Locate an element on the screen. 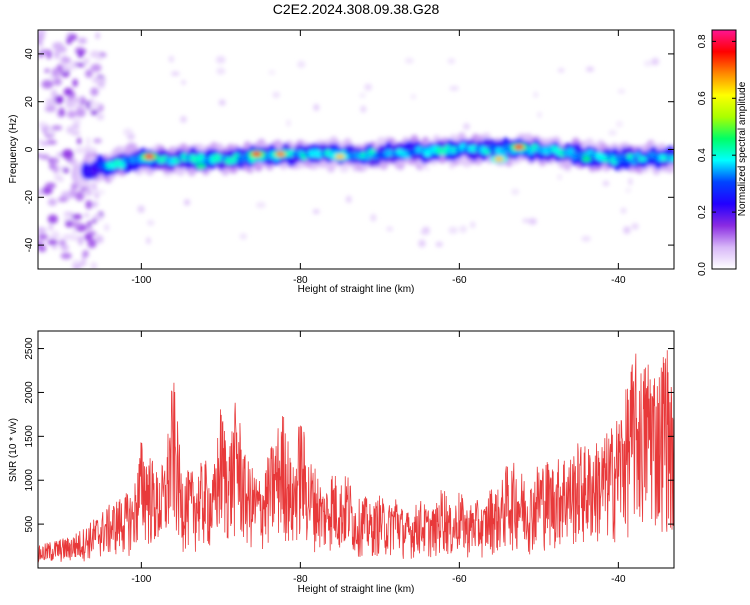 The height and width of the screenshot is (605, 750). y-tick-label: 20 is located at coordinates (29, 102).